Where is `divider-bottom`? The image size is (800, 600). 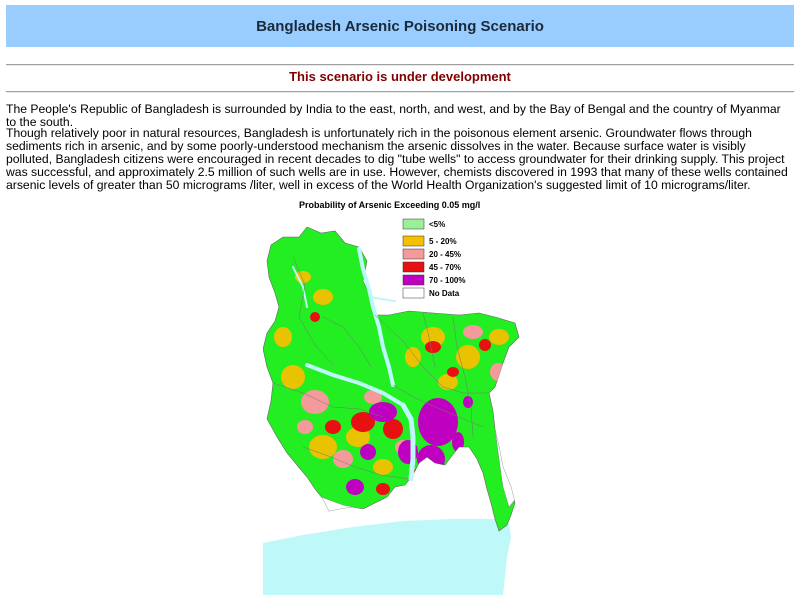 divider-bottom is located at coordinates (400, 92).